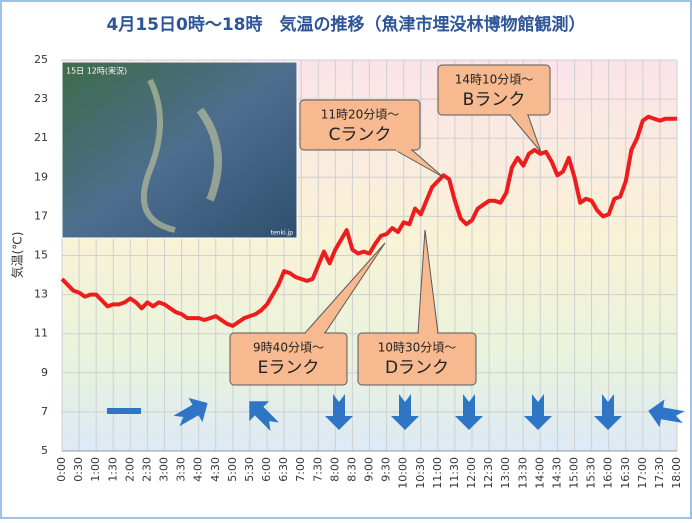  Describe the element at coordinates (266, 469) in the screenshot. I see `x-tick-label: 6:00` at that location.